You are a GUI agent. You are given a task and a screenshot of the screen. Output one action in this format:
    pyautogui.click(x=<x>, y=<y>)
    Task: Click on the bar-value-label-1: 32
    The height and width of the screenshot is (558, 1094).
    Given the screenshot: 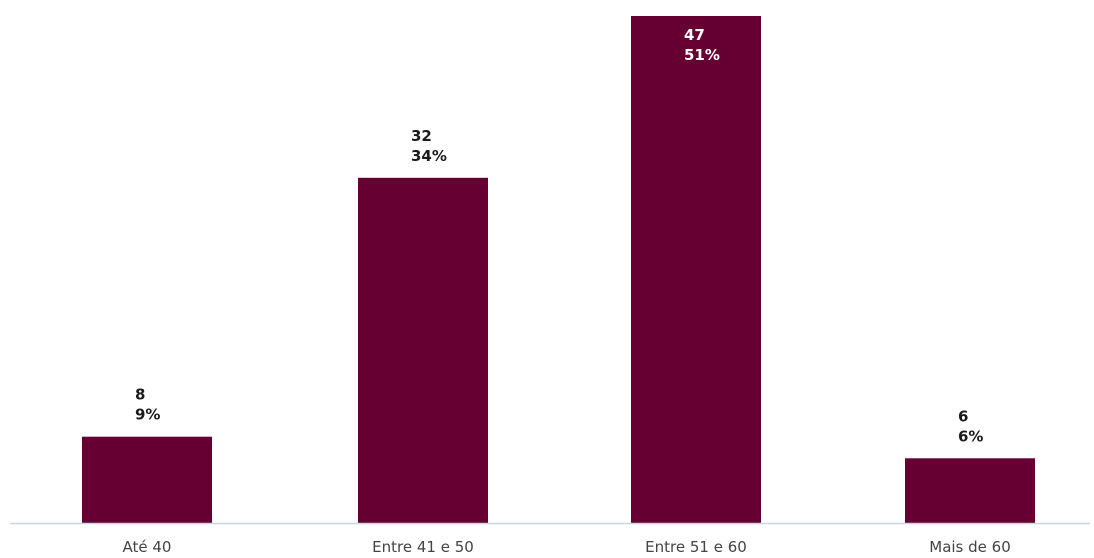 What is the action you would take?
    pyautogui.click(x=421, y=136)
    